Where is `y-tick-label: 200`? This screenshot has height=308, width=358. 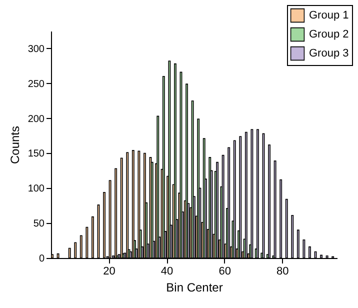
y-tick-label: 200 is located at coordinates (36, 119).